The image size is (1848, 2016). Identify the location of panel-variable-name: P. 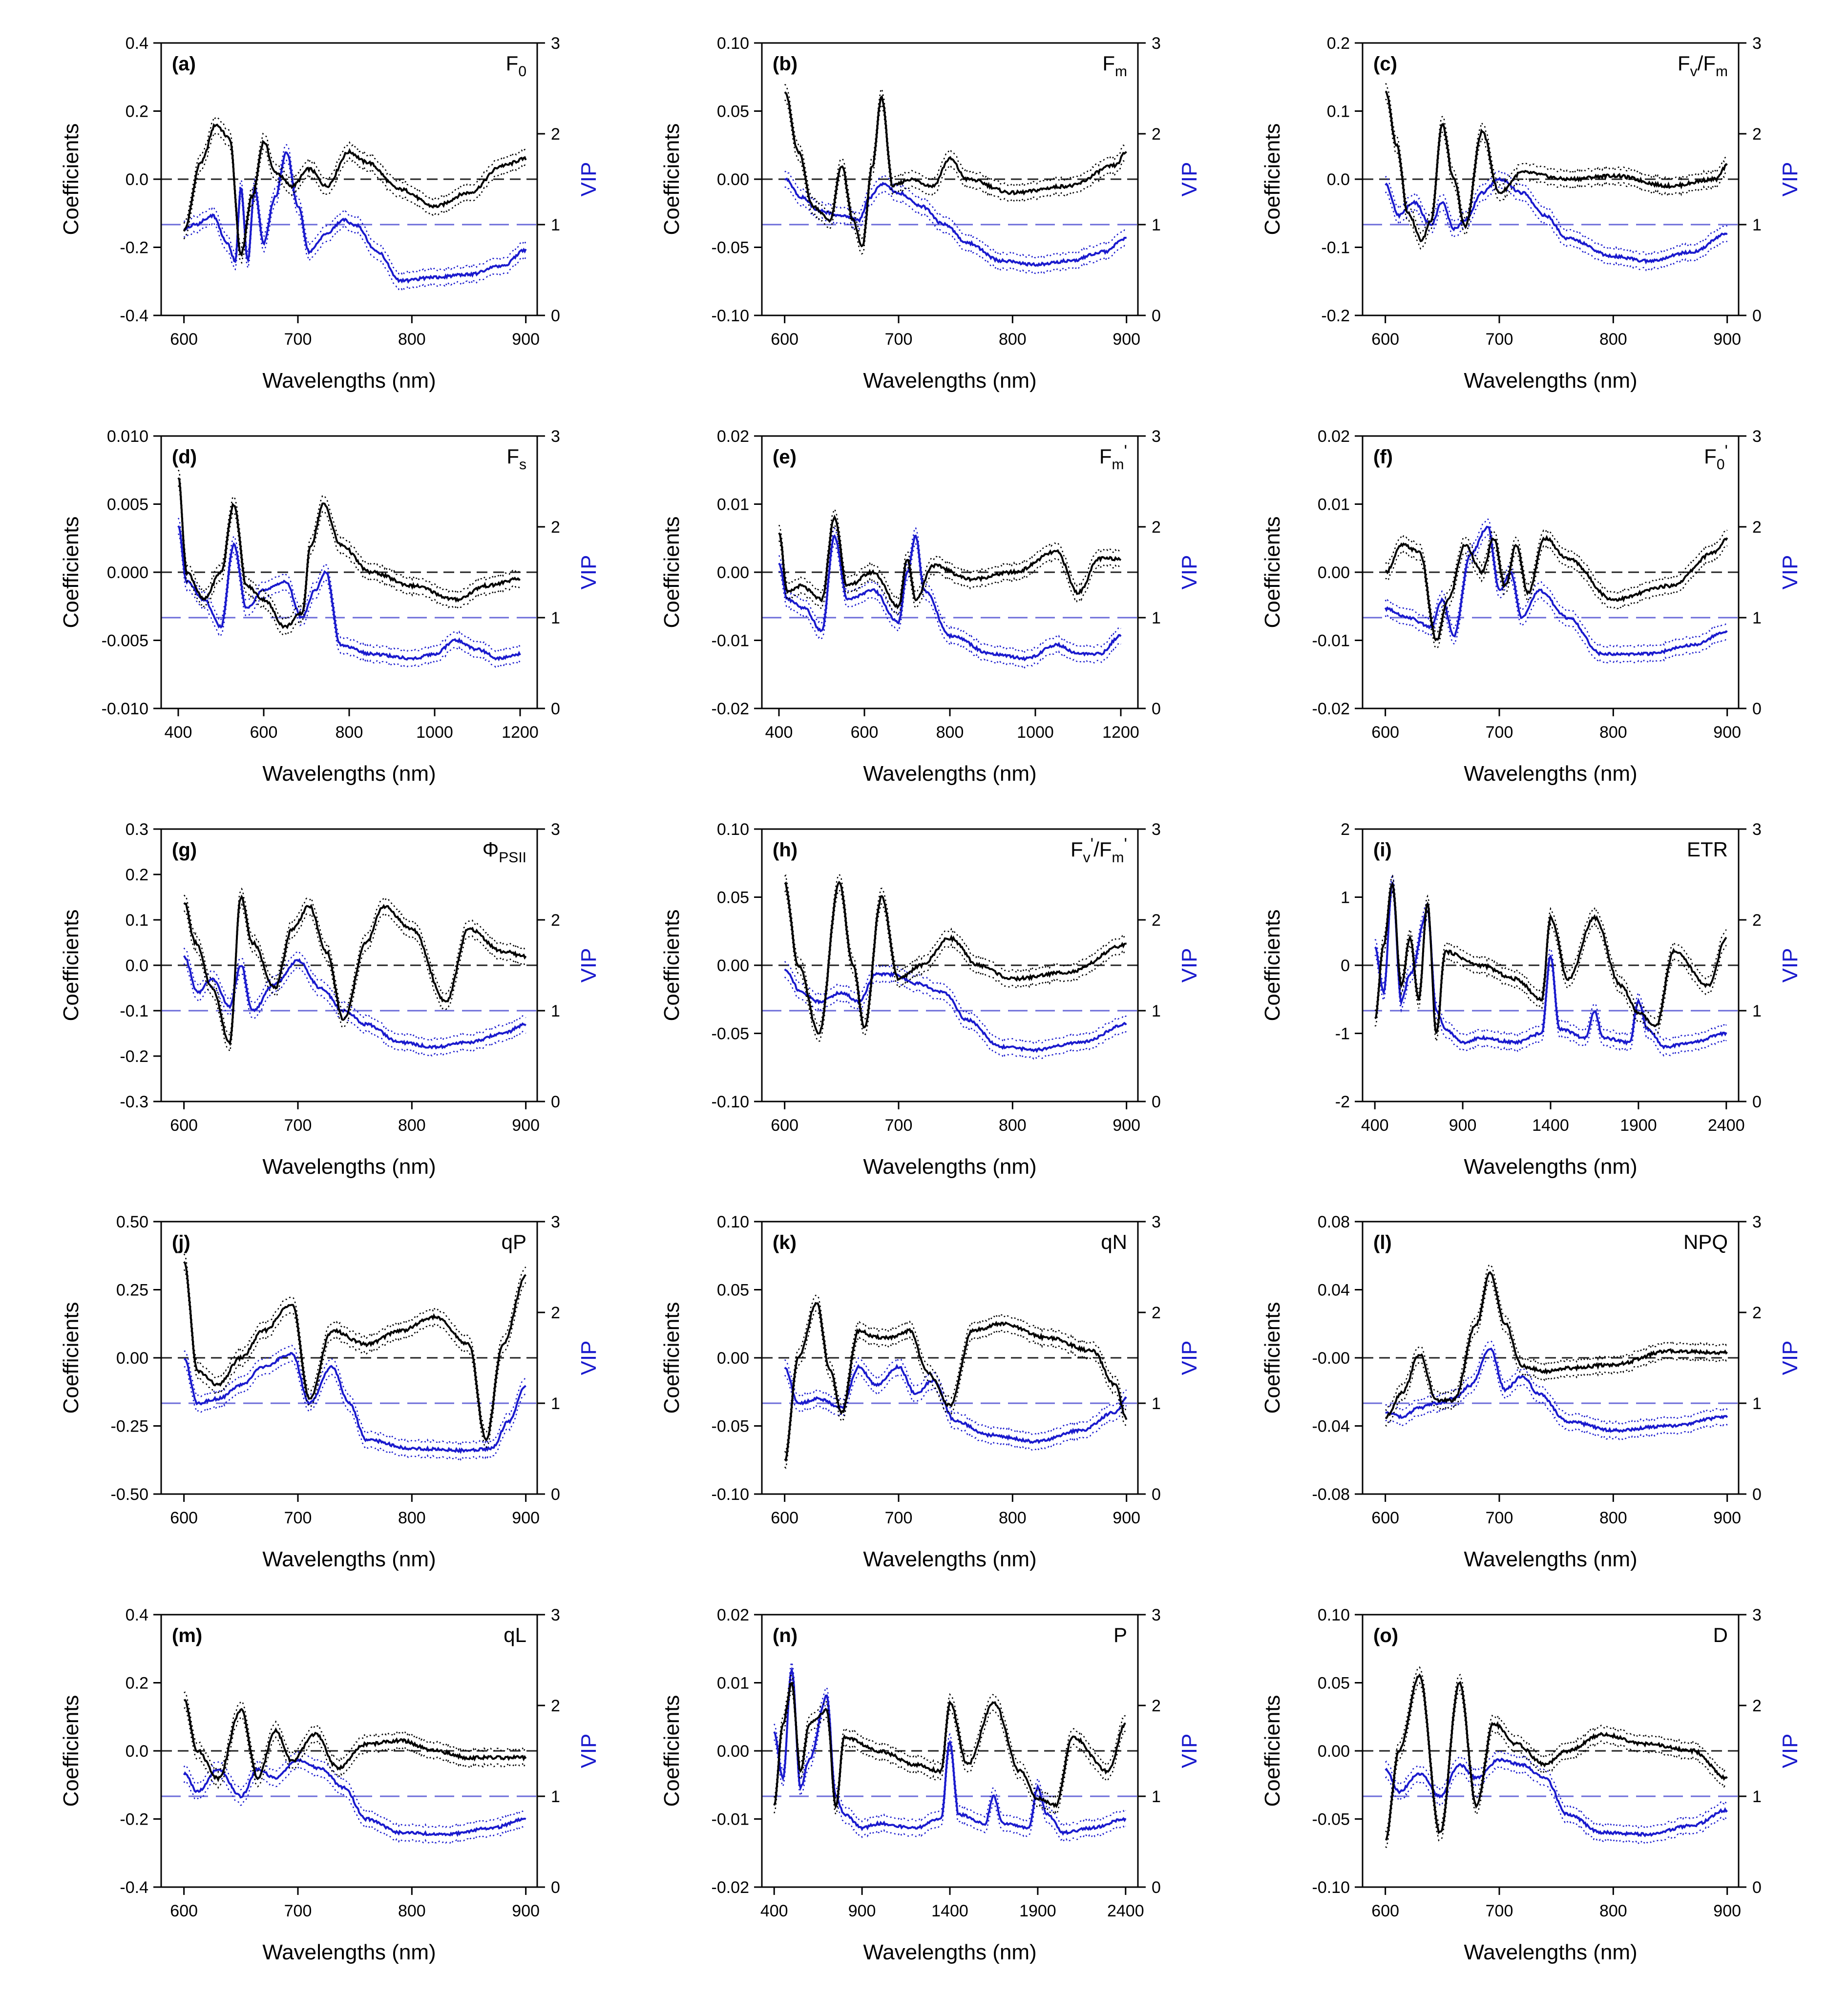
(1120, 1635).